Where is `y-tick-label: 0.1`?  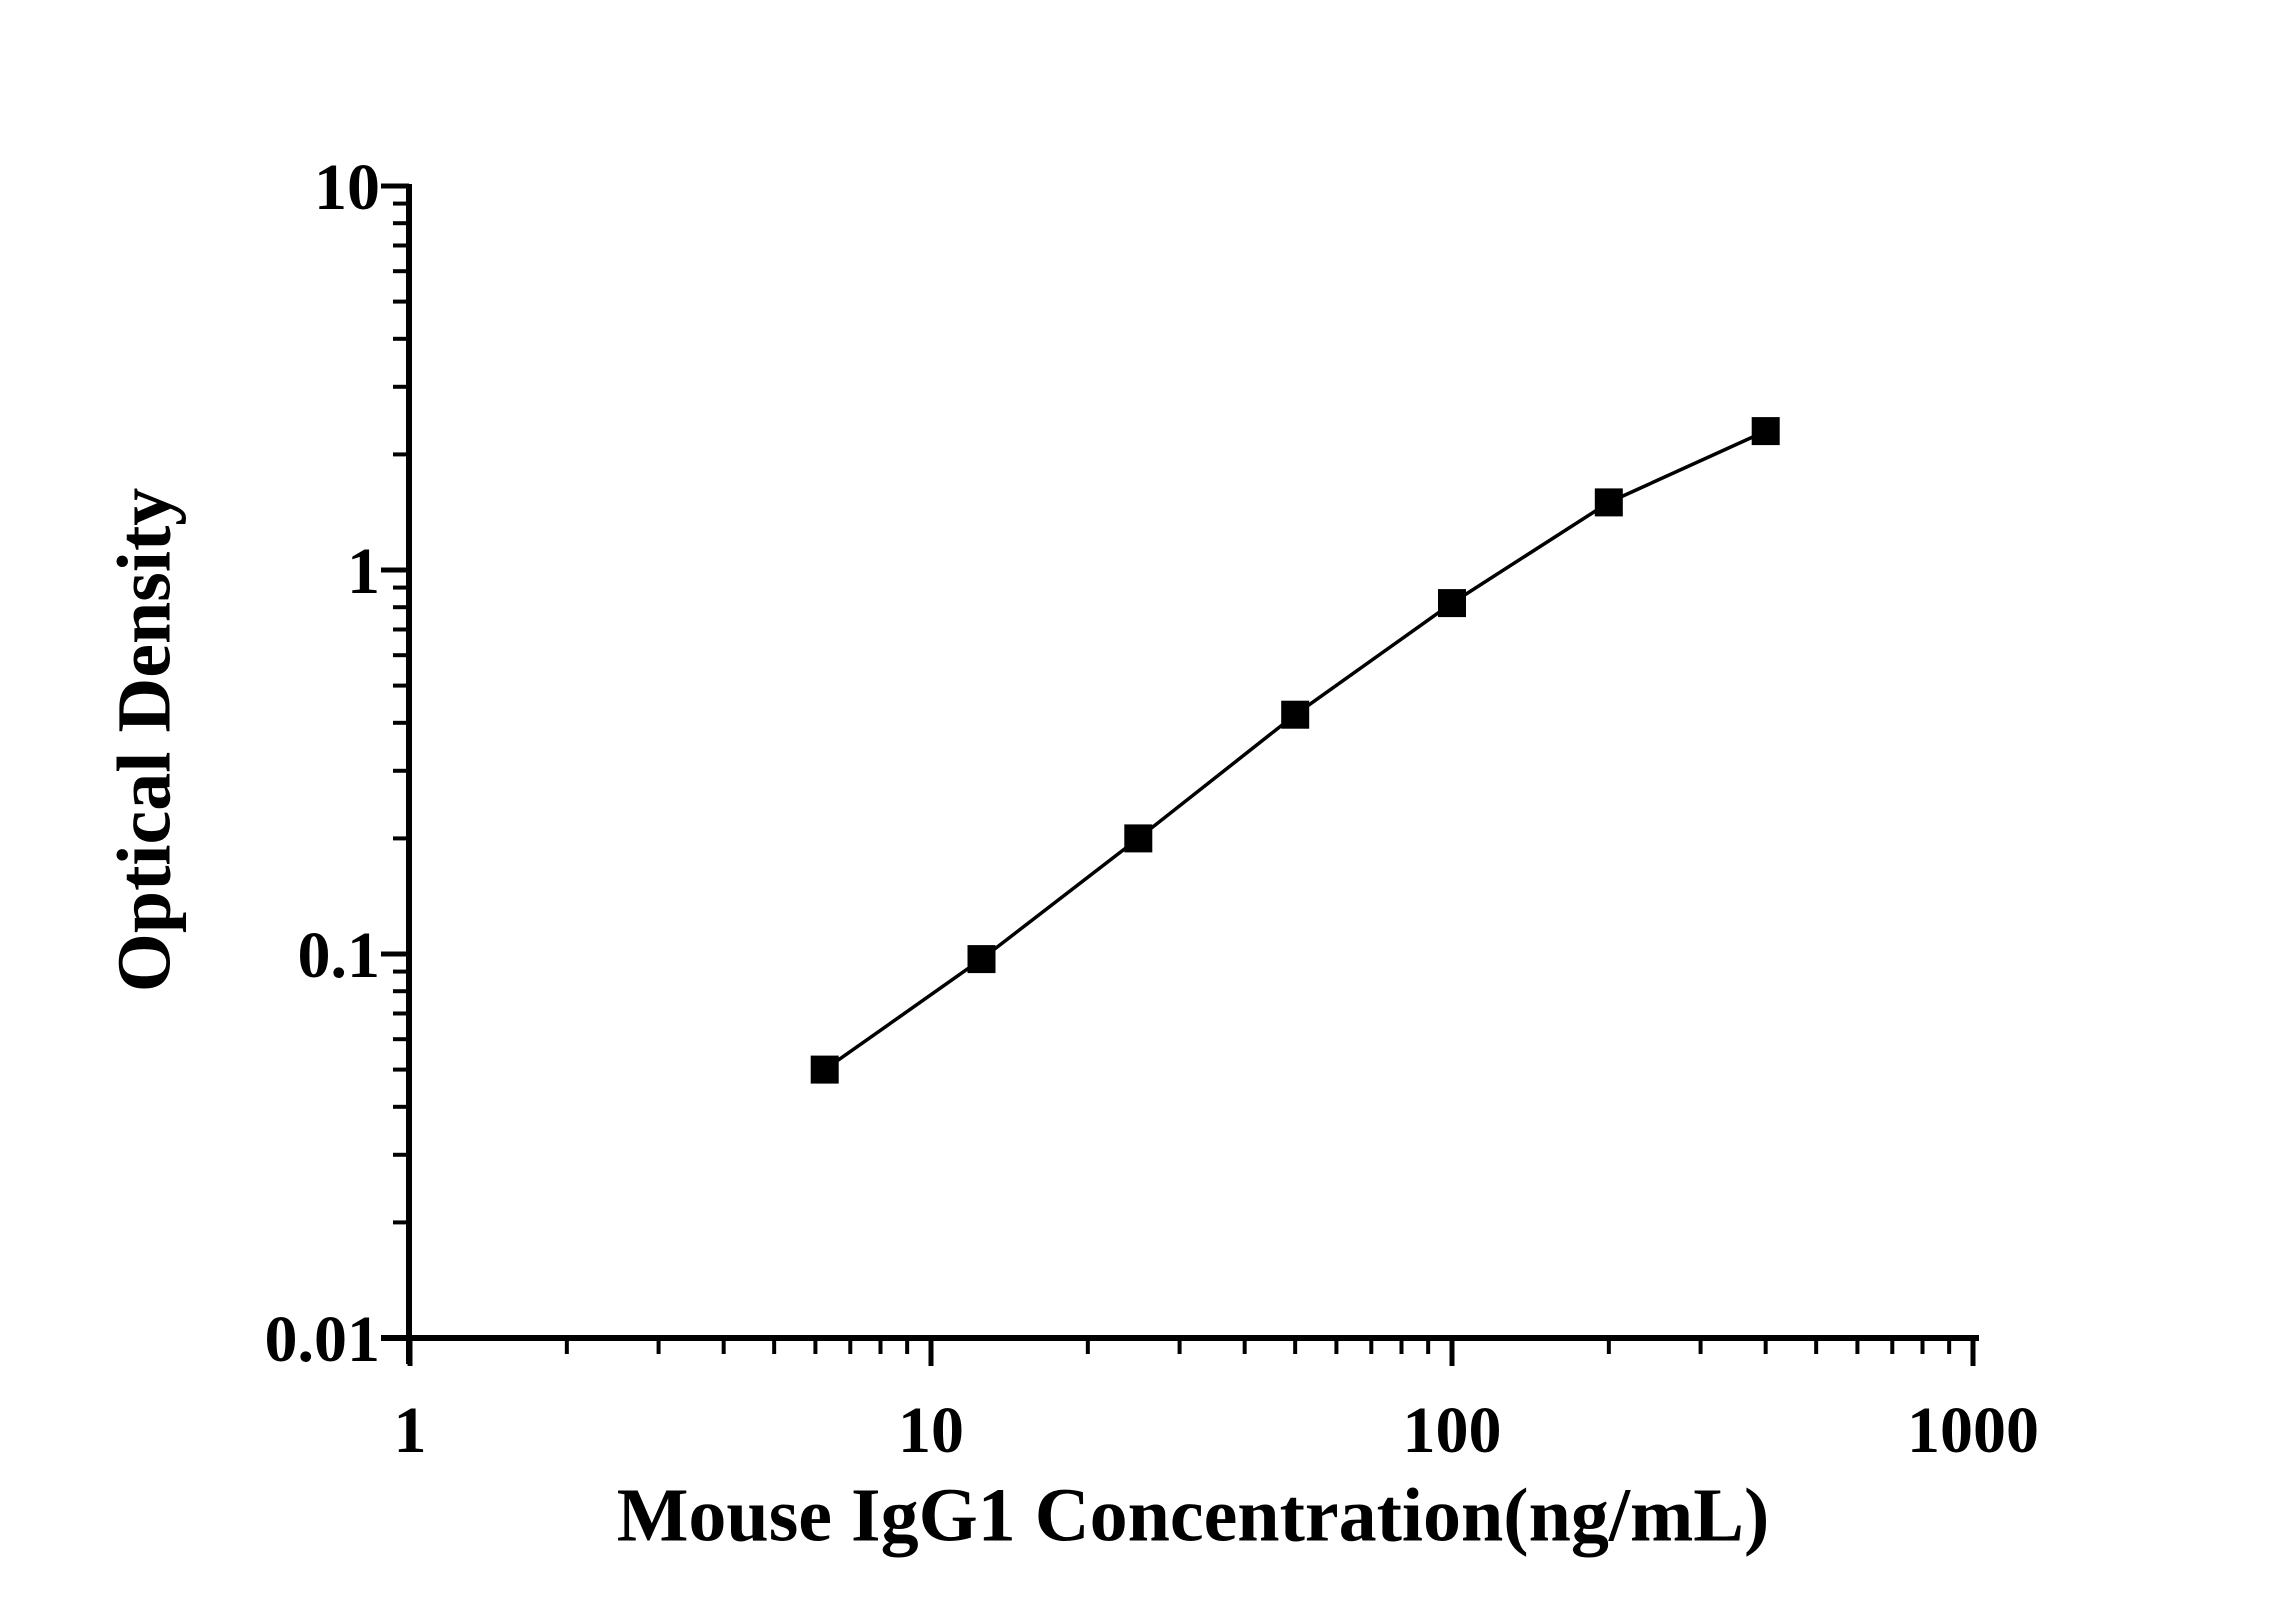
y-tick-label: 0.1 is located at coordinates (339, 955).